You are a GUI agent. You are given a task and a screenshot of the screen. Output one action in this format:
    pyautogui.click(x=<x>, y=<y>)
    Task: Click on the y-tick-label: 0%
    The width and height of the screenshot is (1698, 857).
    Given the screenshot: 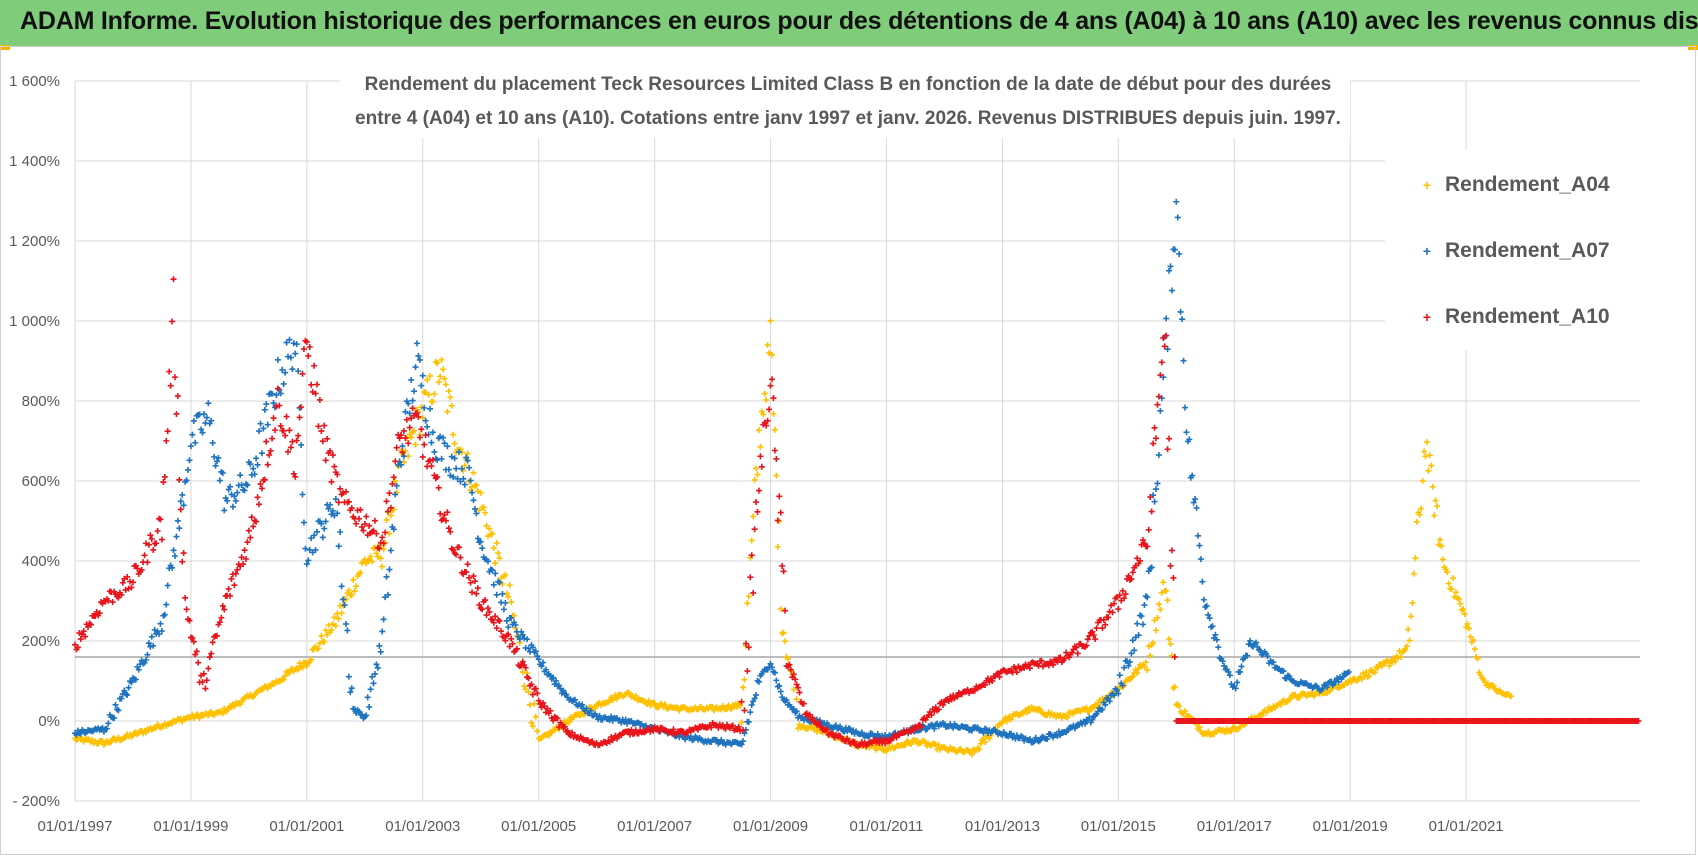 What is the action you would take?
    pyautogui.click(x=49, y=721)
    